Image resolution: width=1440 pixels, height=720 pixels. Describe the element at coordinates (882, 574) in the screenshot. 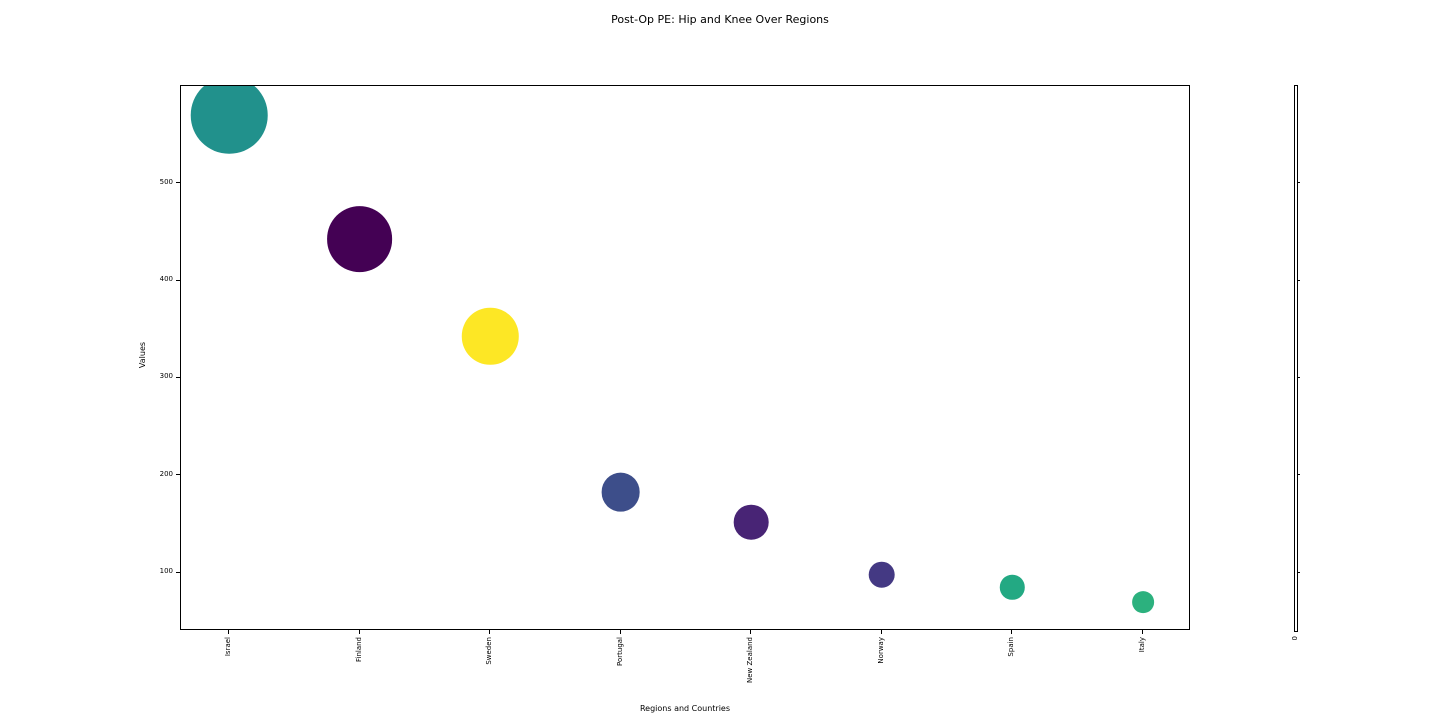

I see `bubble-norway` at that location.